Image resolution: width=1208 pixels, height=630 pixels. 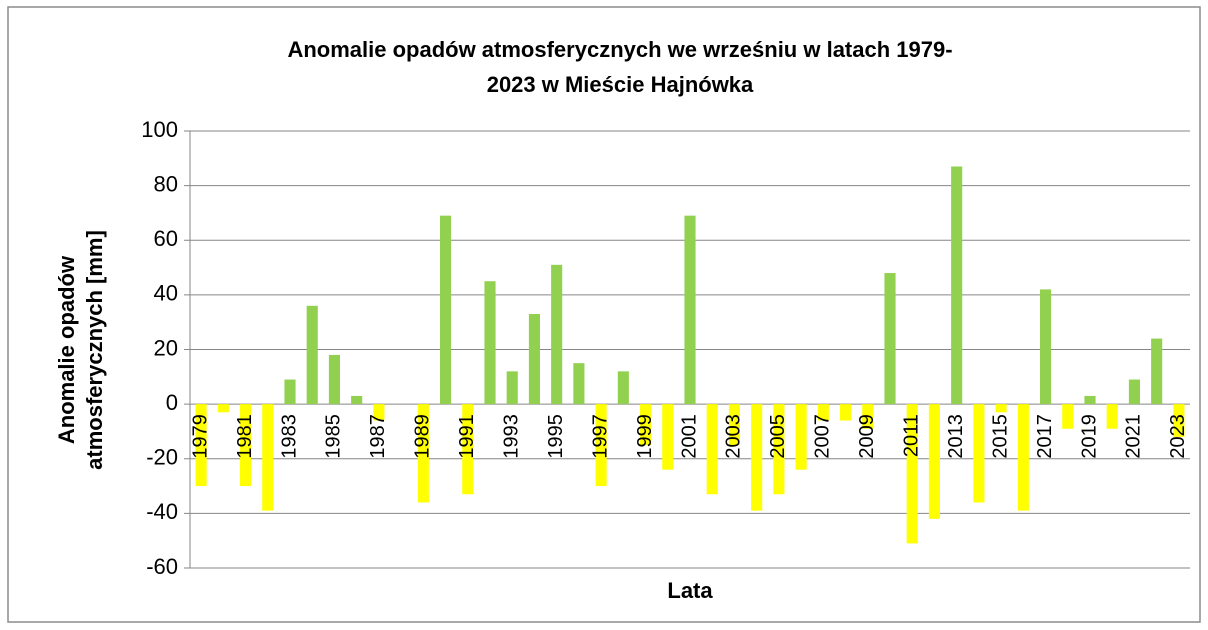 I want to click on x-tick-label: 2003, so click(x=734, y=436).